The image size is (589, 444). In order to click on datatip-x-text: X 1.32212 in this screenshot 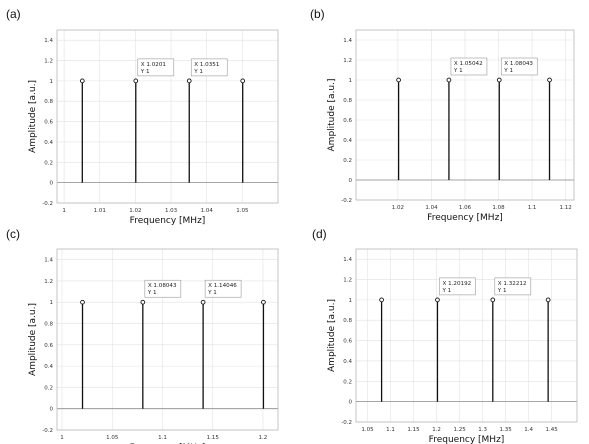, I will do `click(512, 284)`.